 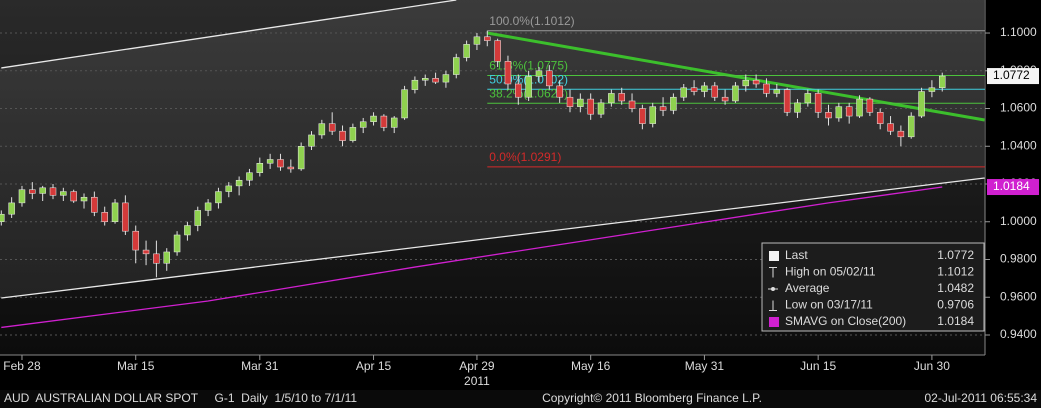 What do you see at coordinates (845, 321) in the screenshot?
I see `legend-label: SMAVG on Close(200)` at bounding box center [845, 321].